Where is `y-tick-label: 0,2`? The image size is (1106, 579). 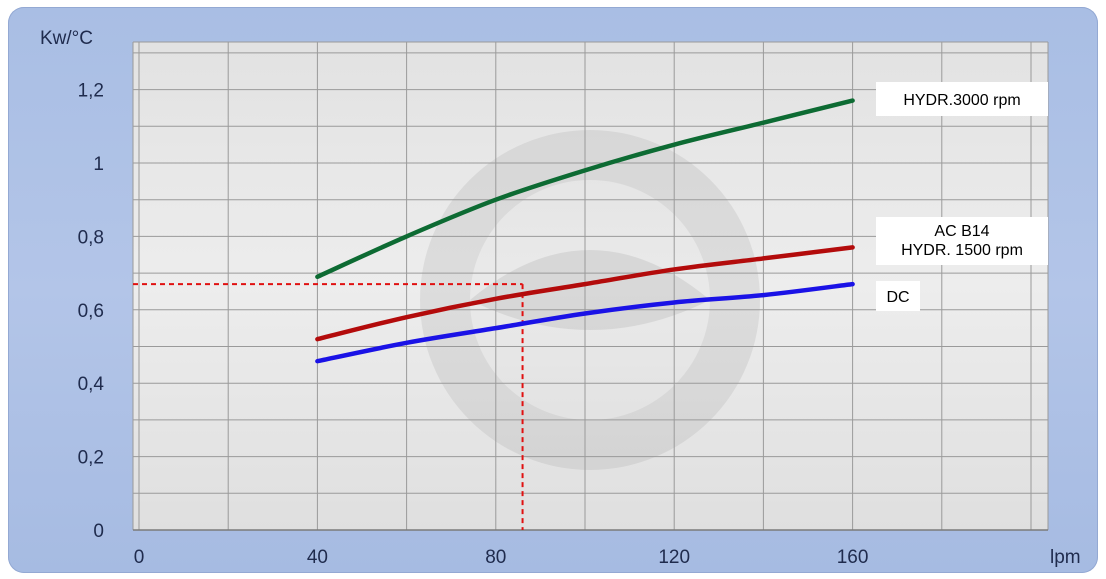 y-tick-label: 0,2 is located at coordinates (91, 458).